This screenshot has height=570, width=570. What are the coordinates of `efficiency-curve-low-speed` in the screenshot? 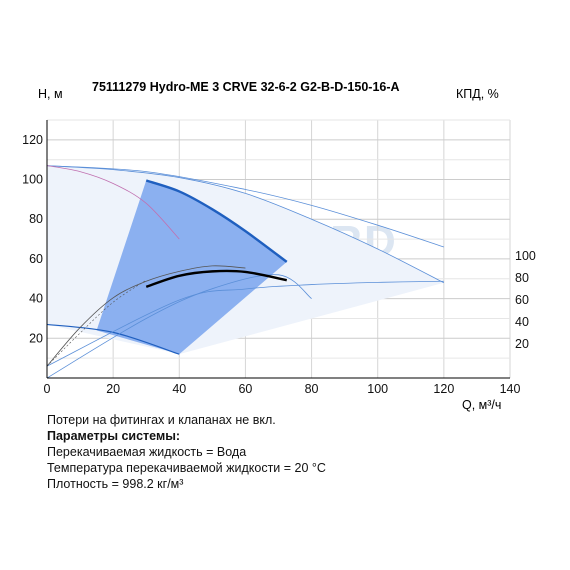 It's located at (96, 323).